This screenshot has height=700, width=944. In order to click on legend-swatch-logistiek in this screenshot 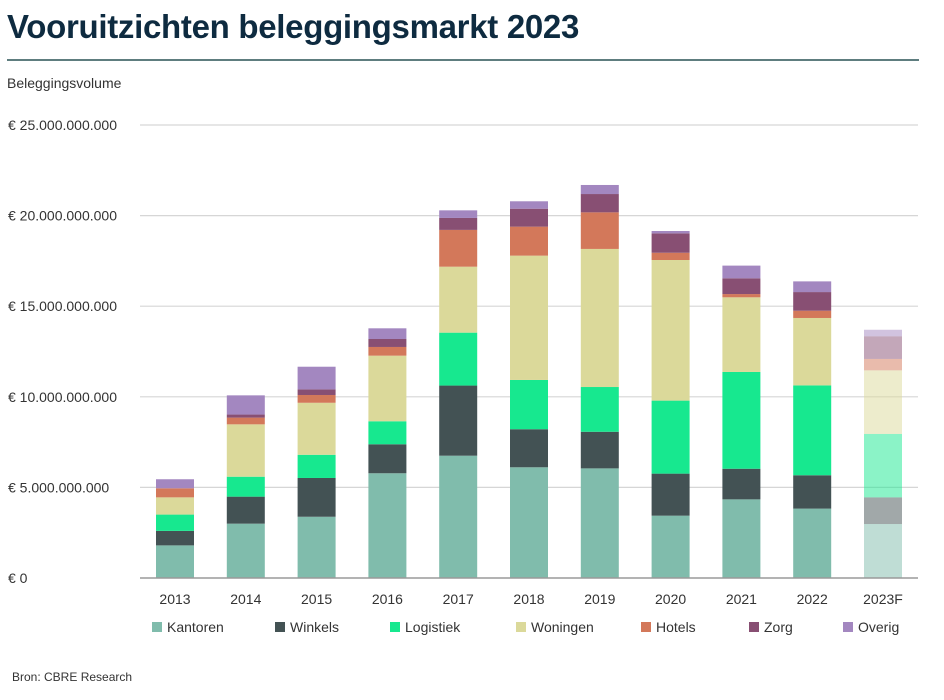, I will do `click(395, 627)`.